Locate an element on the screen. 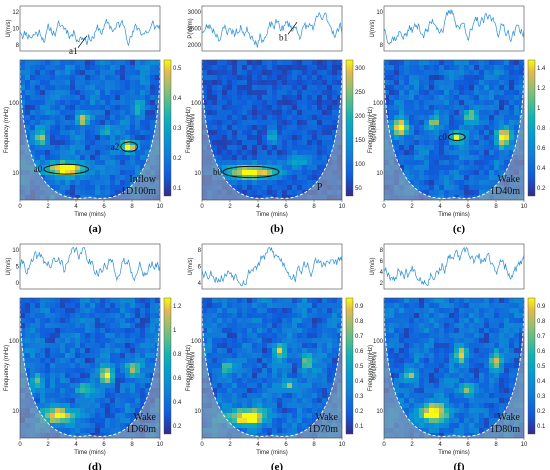  x-tick-label: 2 is located at coordinates (48, 207).